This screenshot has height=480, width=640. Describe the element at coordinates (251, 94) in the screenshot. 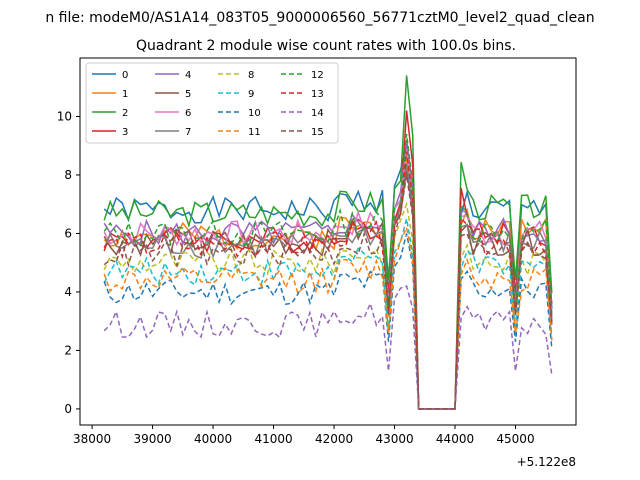

I see `legend-label: 9` at that location.